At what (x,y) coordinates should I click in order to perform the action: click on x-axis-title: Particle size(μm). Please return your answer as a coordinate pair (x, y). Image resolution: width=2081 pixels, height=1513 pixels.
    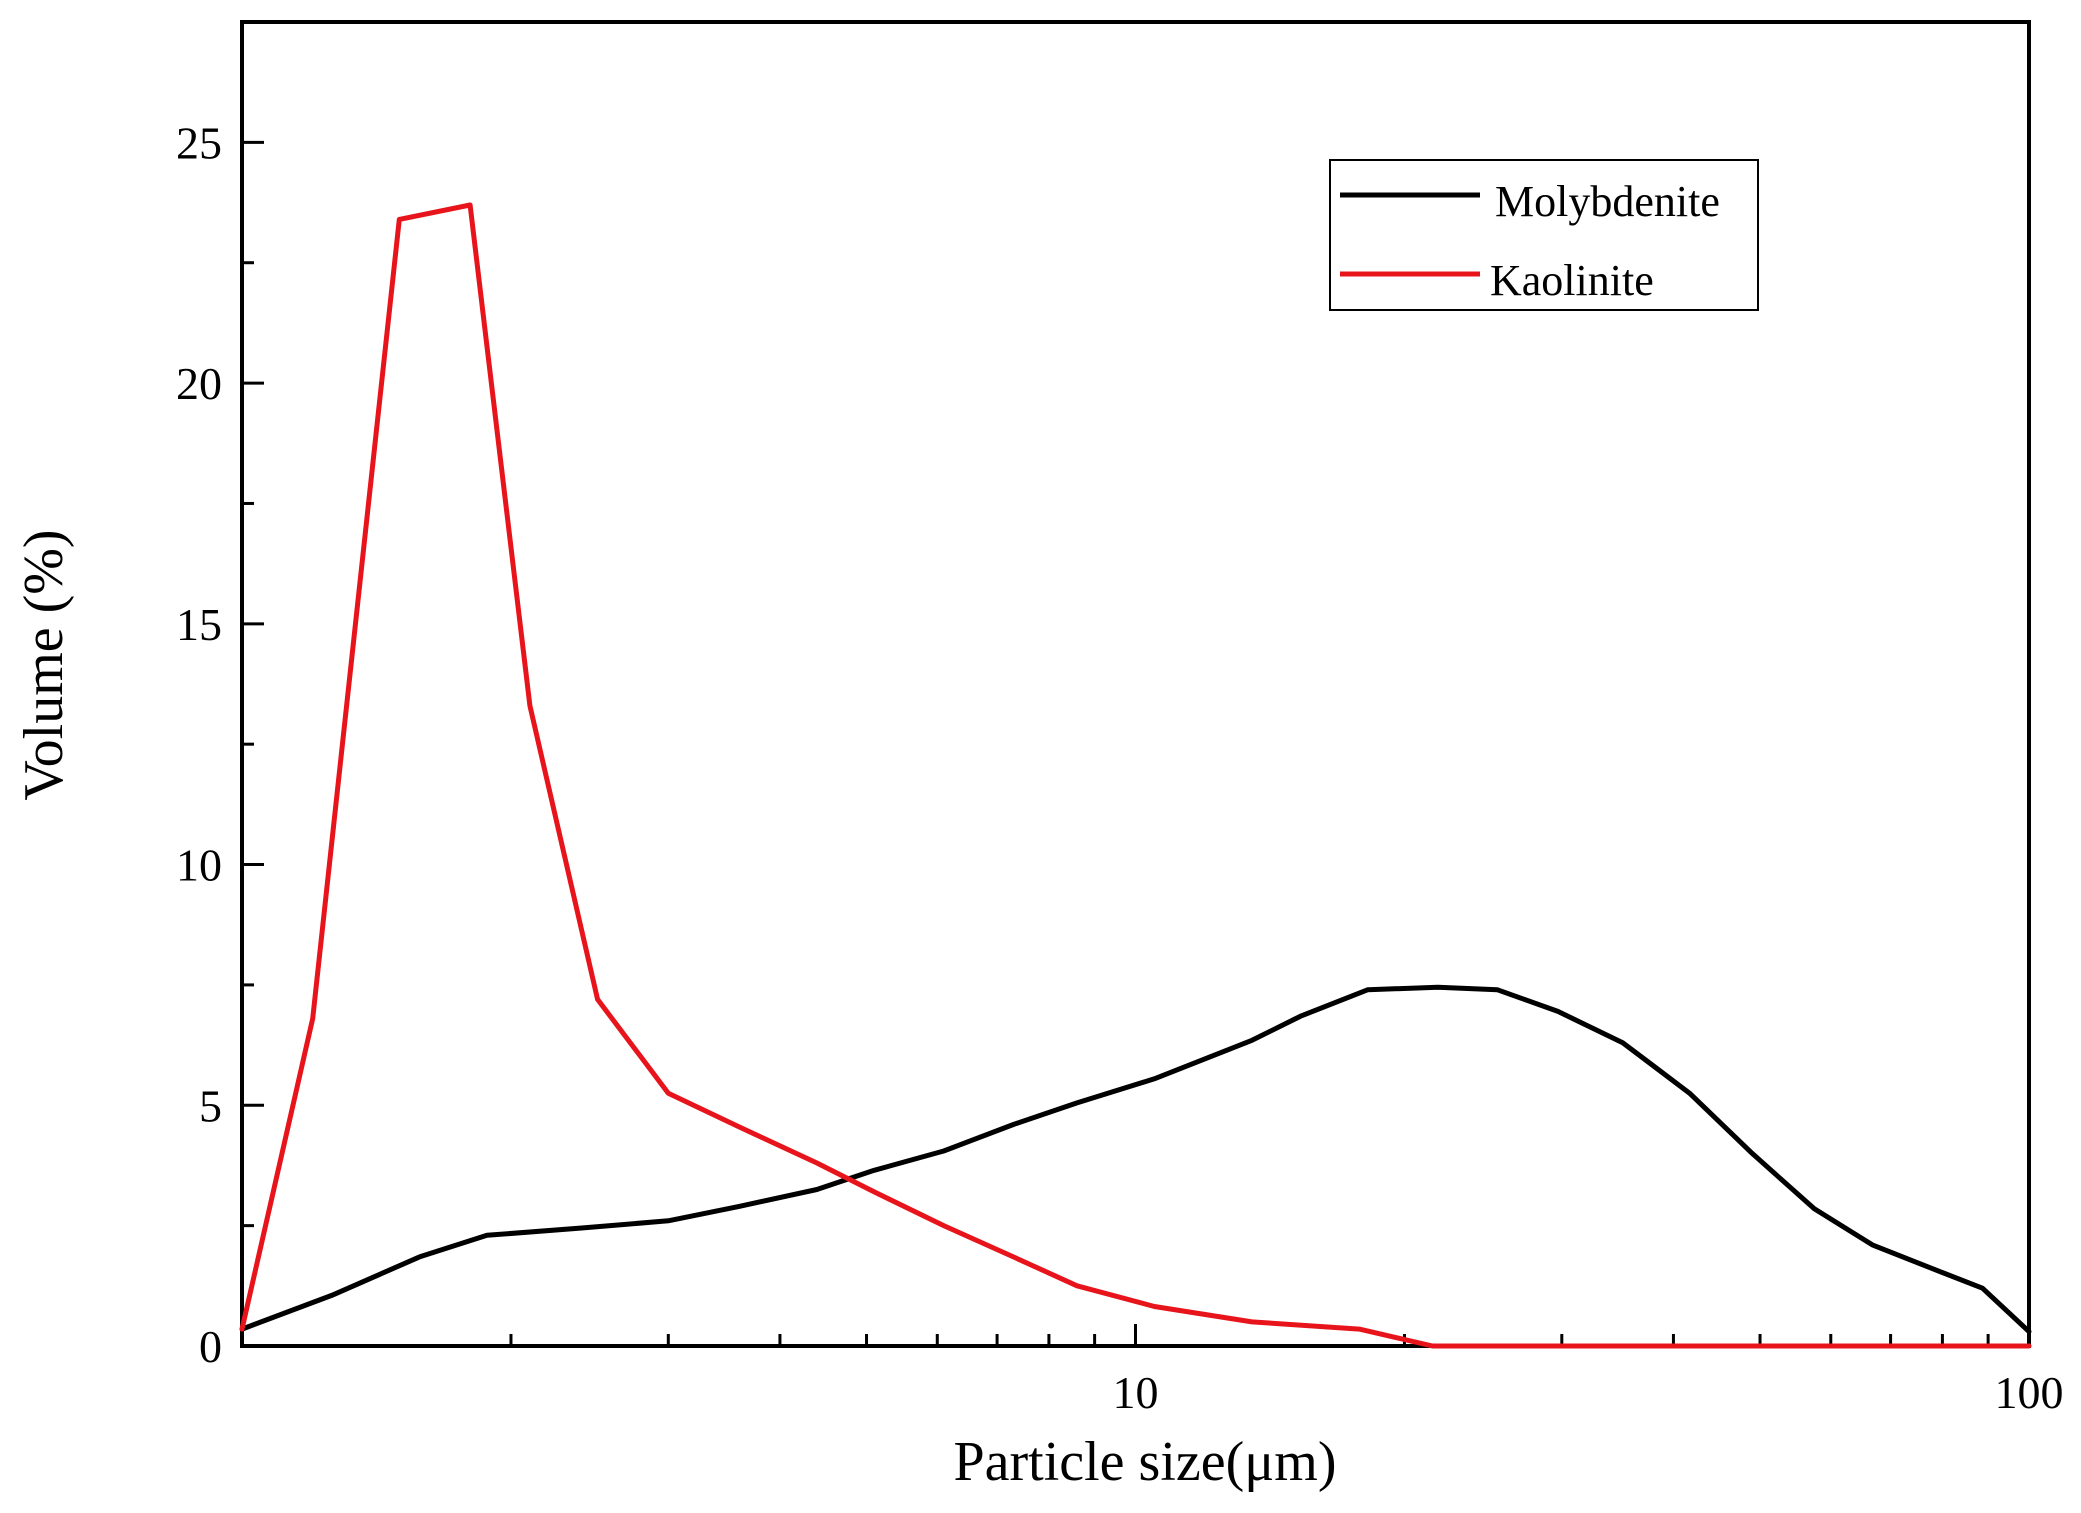
    Looking at the image, I should click on (1145, 1462).